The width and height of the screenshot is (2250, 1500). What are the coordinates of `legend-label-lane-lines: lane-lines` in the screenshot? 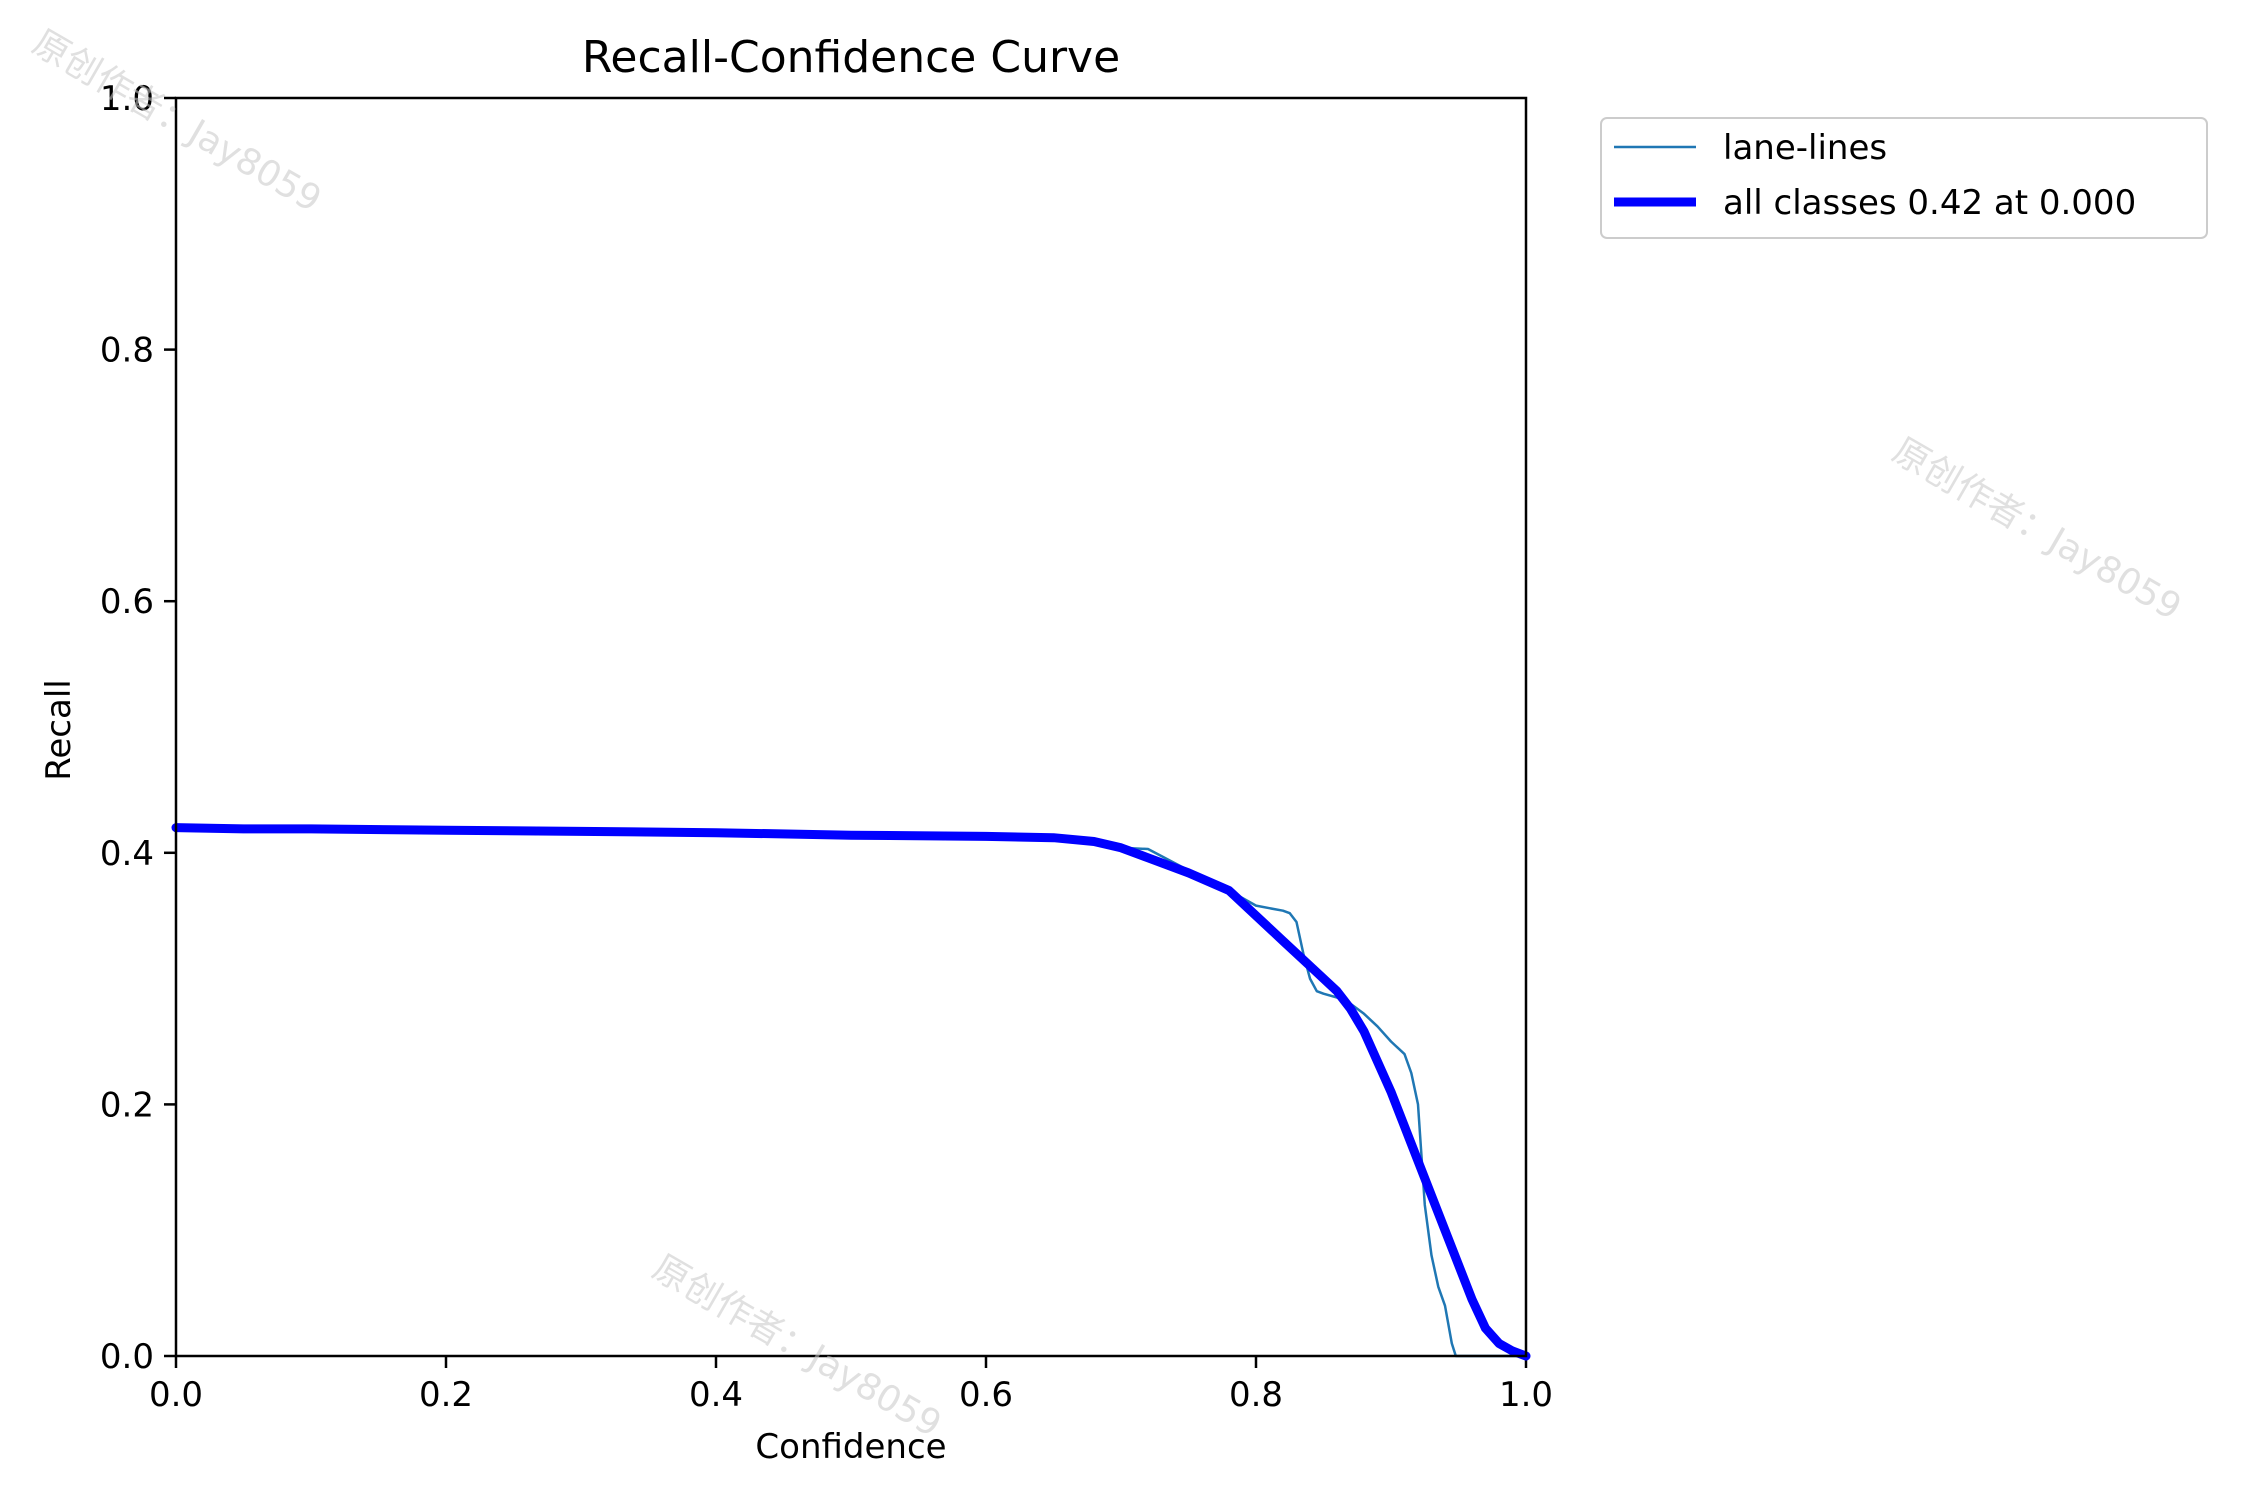 It's located at (1805, 148).